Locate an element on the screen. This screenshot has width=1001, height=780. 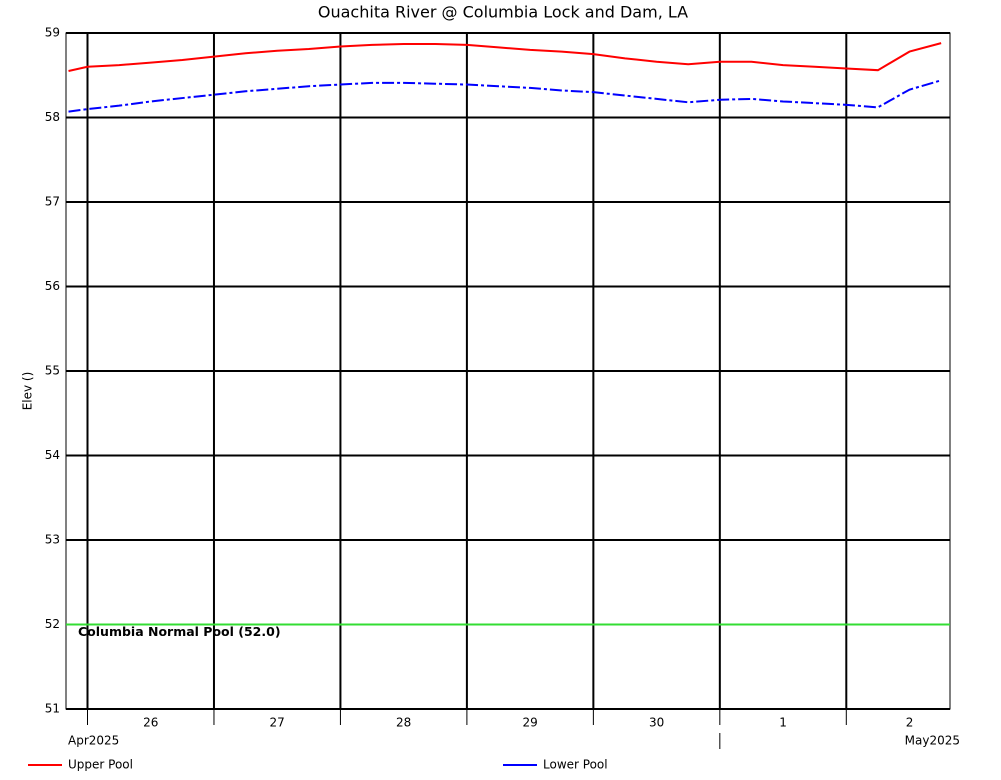
y-tick-label: 55 is located at coordinates (52, 371).